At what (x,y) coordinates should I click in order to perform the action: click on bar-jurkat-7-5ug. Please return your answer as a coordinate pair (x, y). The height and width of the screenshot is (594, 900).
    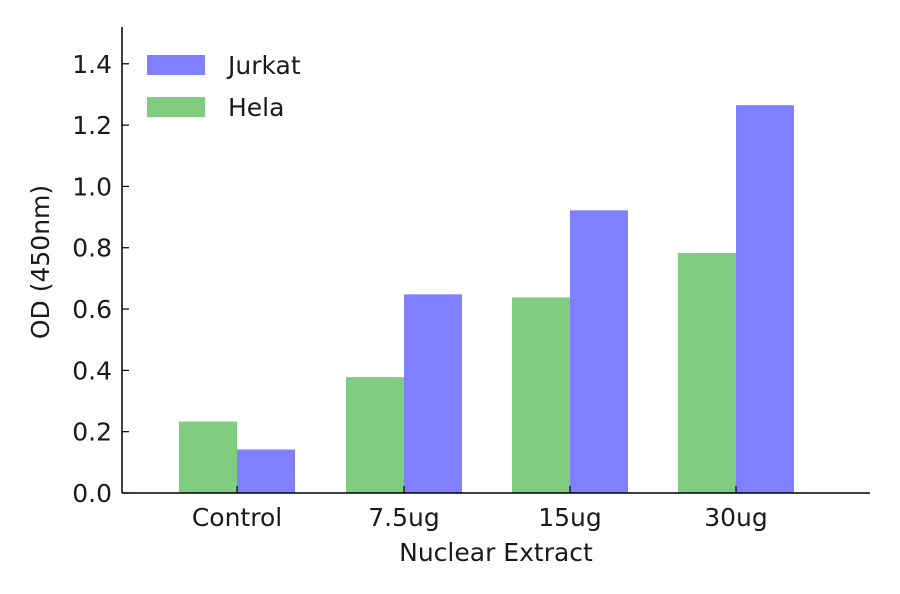
    Looking at the image, I should click on (433, 393).